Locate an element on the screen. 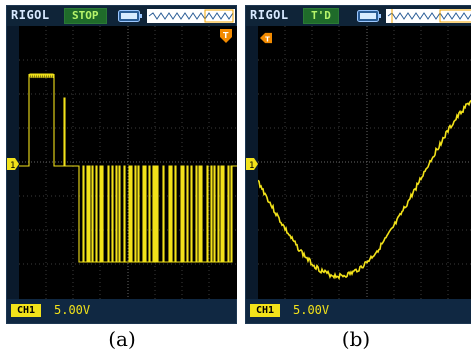 Image resolution: width=471 pixels, height=354 pixels. run-status-badge: STOP is located at coordinates (85, 16).